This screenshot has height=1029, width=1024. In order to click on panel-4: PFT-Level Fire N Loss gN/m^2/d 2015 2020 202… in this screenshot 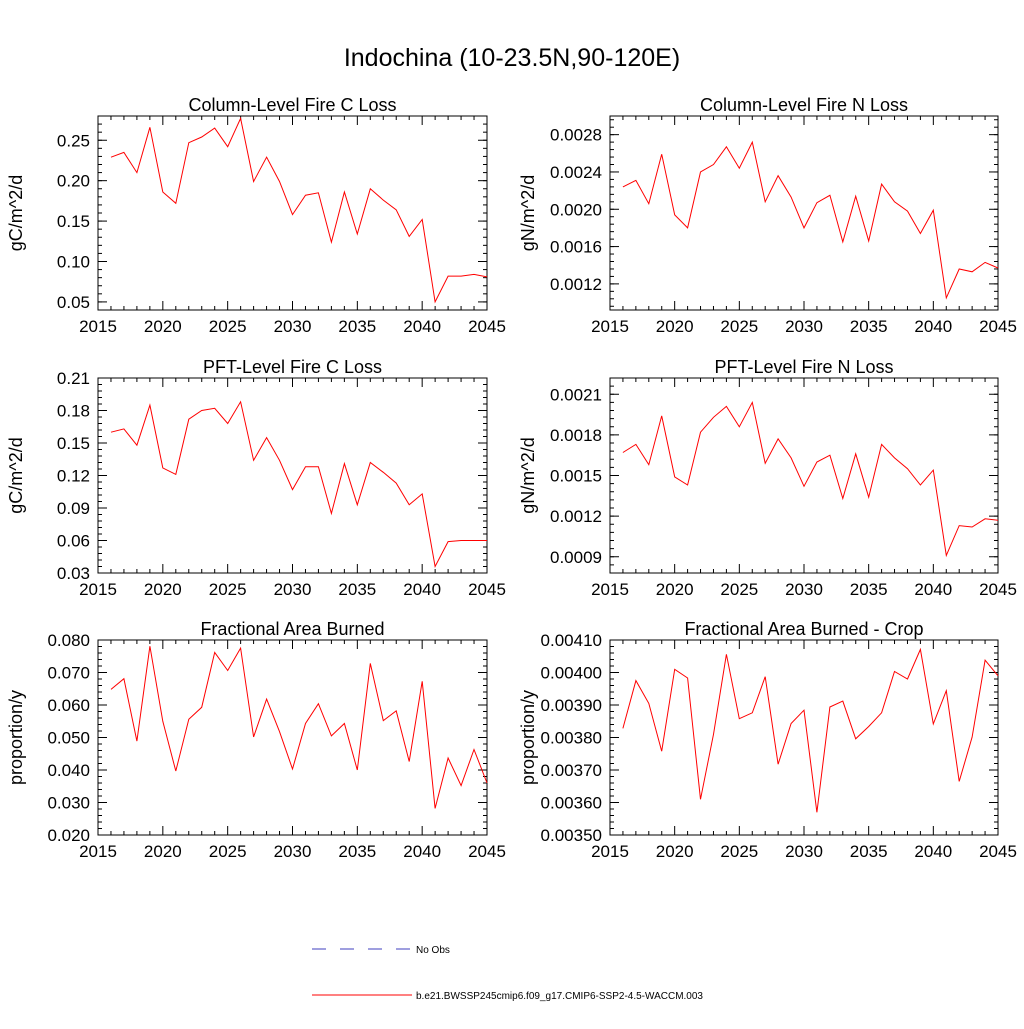, I will do `click(767, 478)`.